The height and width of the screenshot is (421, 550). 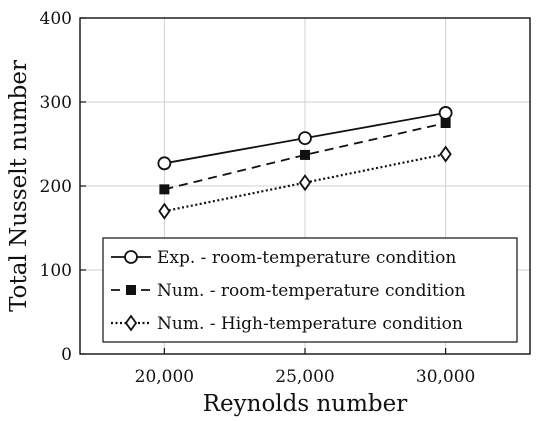 I want to click on legend-label: Num. - High-temperature condition, so click(x=310, y=324).